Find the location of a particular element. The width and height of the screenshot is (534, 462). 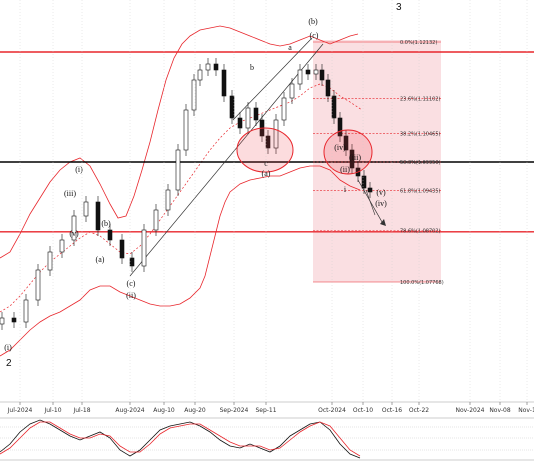

wave-label-6: c is located at coordinates (266, 163).